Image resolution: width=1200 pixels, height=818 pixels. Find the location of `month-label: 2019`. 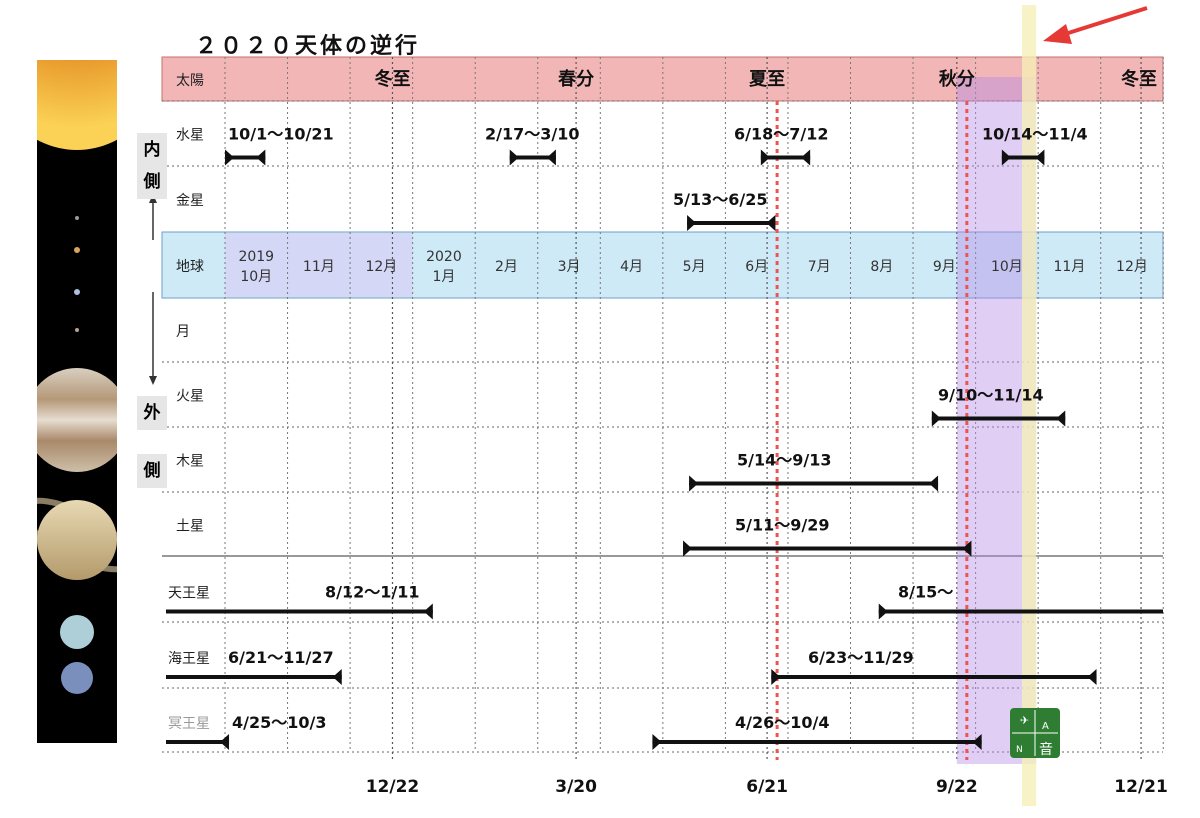

month-label: 2019 is located at coordinates (256, 257).